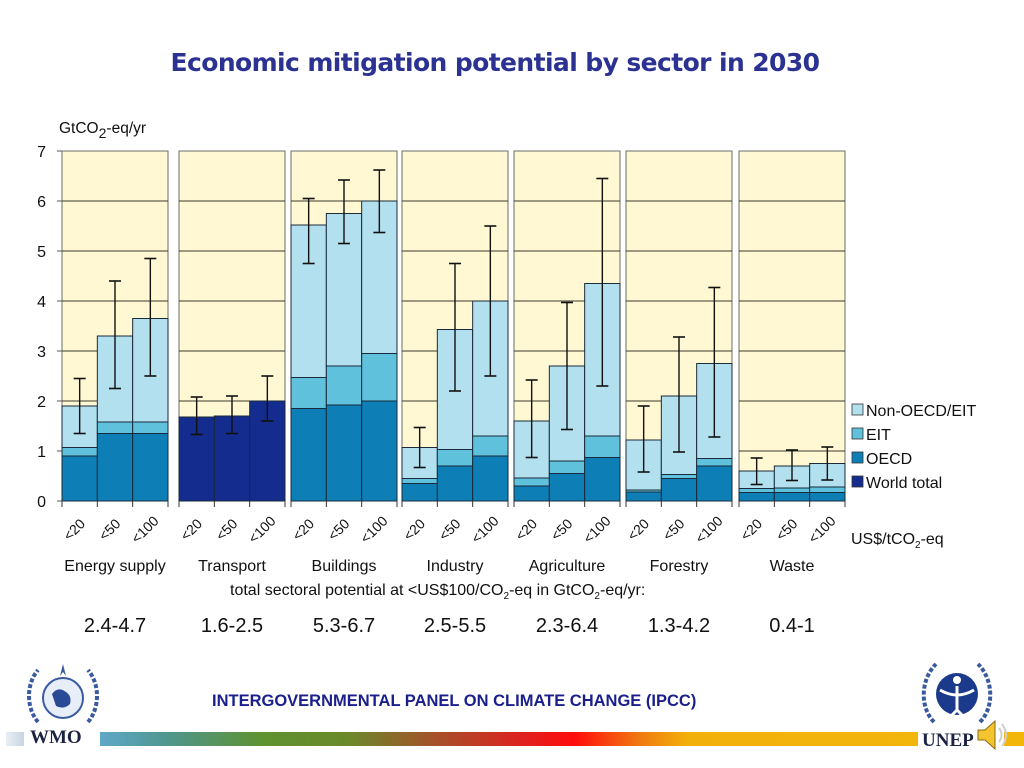 Image resolution: width=1024 pixels, height=768 pixels. What do you see at coordinates (63, 694) in the screenshot?
I see `wmo-emblem-icon` at bounding box center [63, 694].